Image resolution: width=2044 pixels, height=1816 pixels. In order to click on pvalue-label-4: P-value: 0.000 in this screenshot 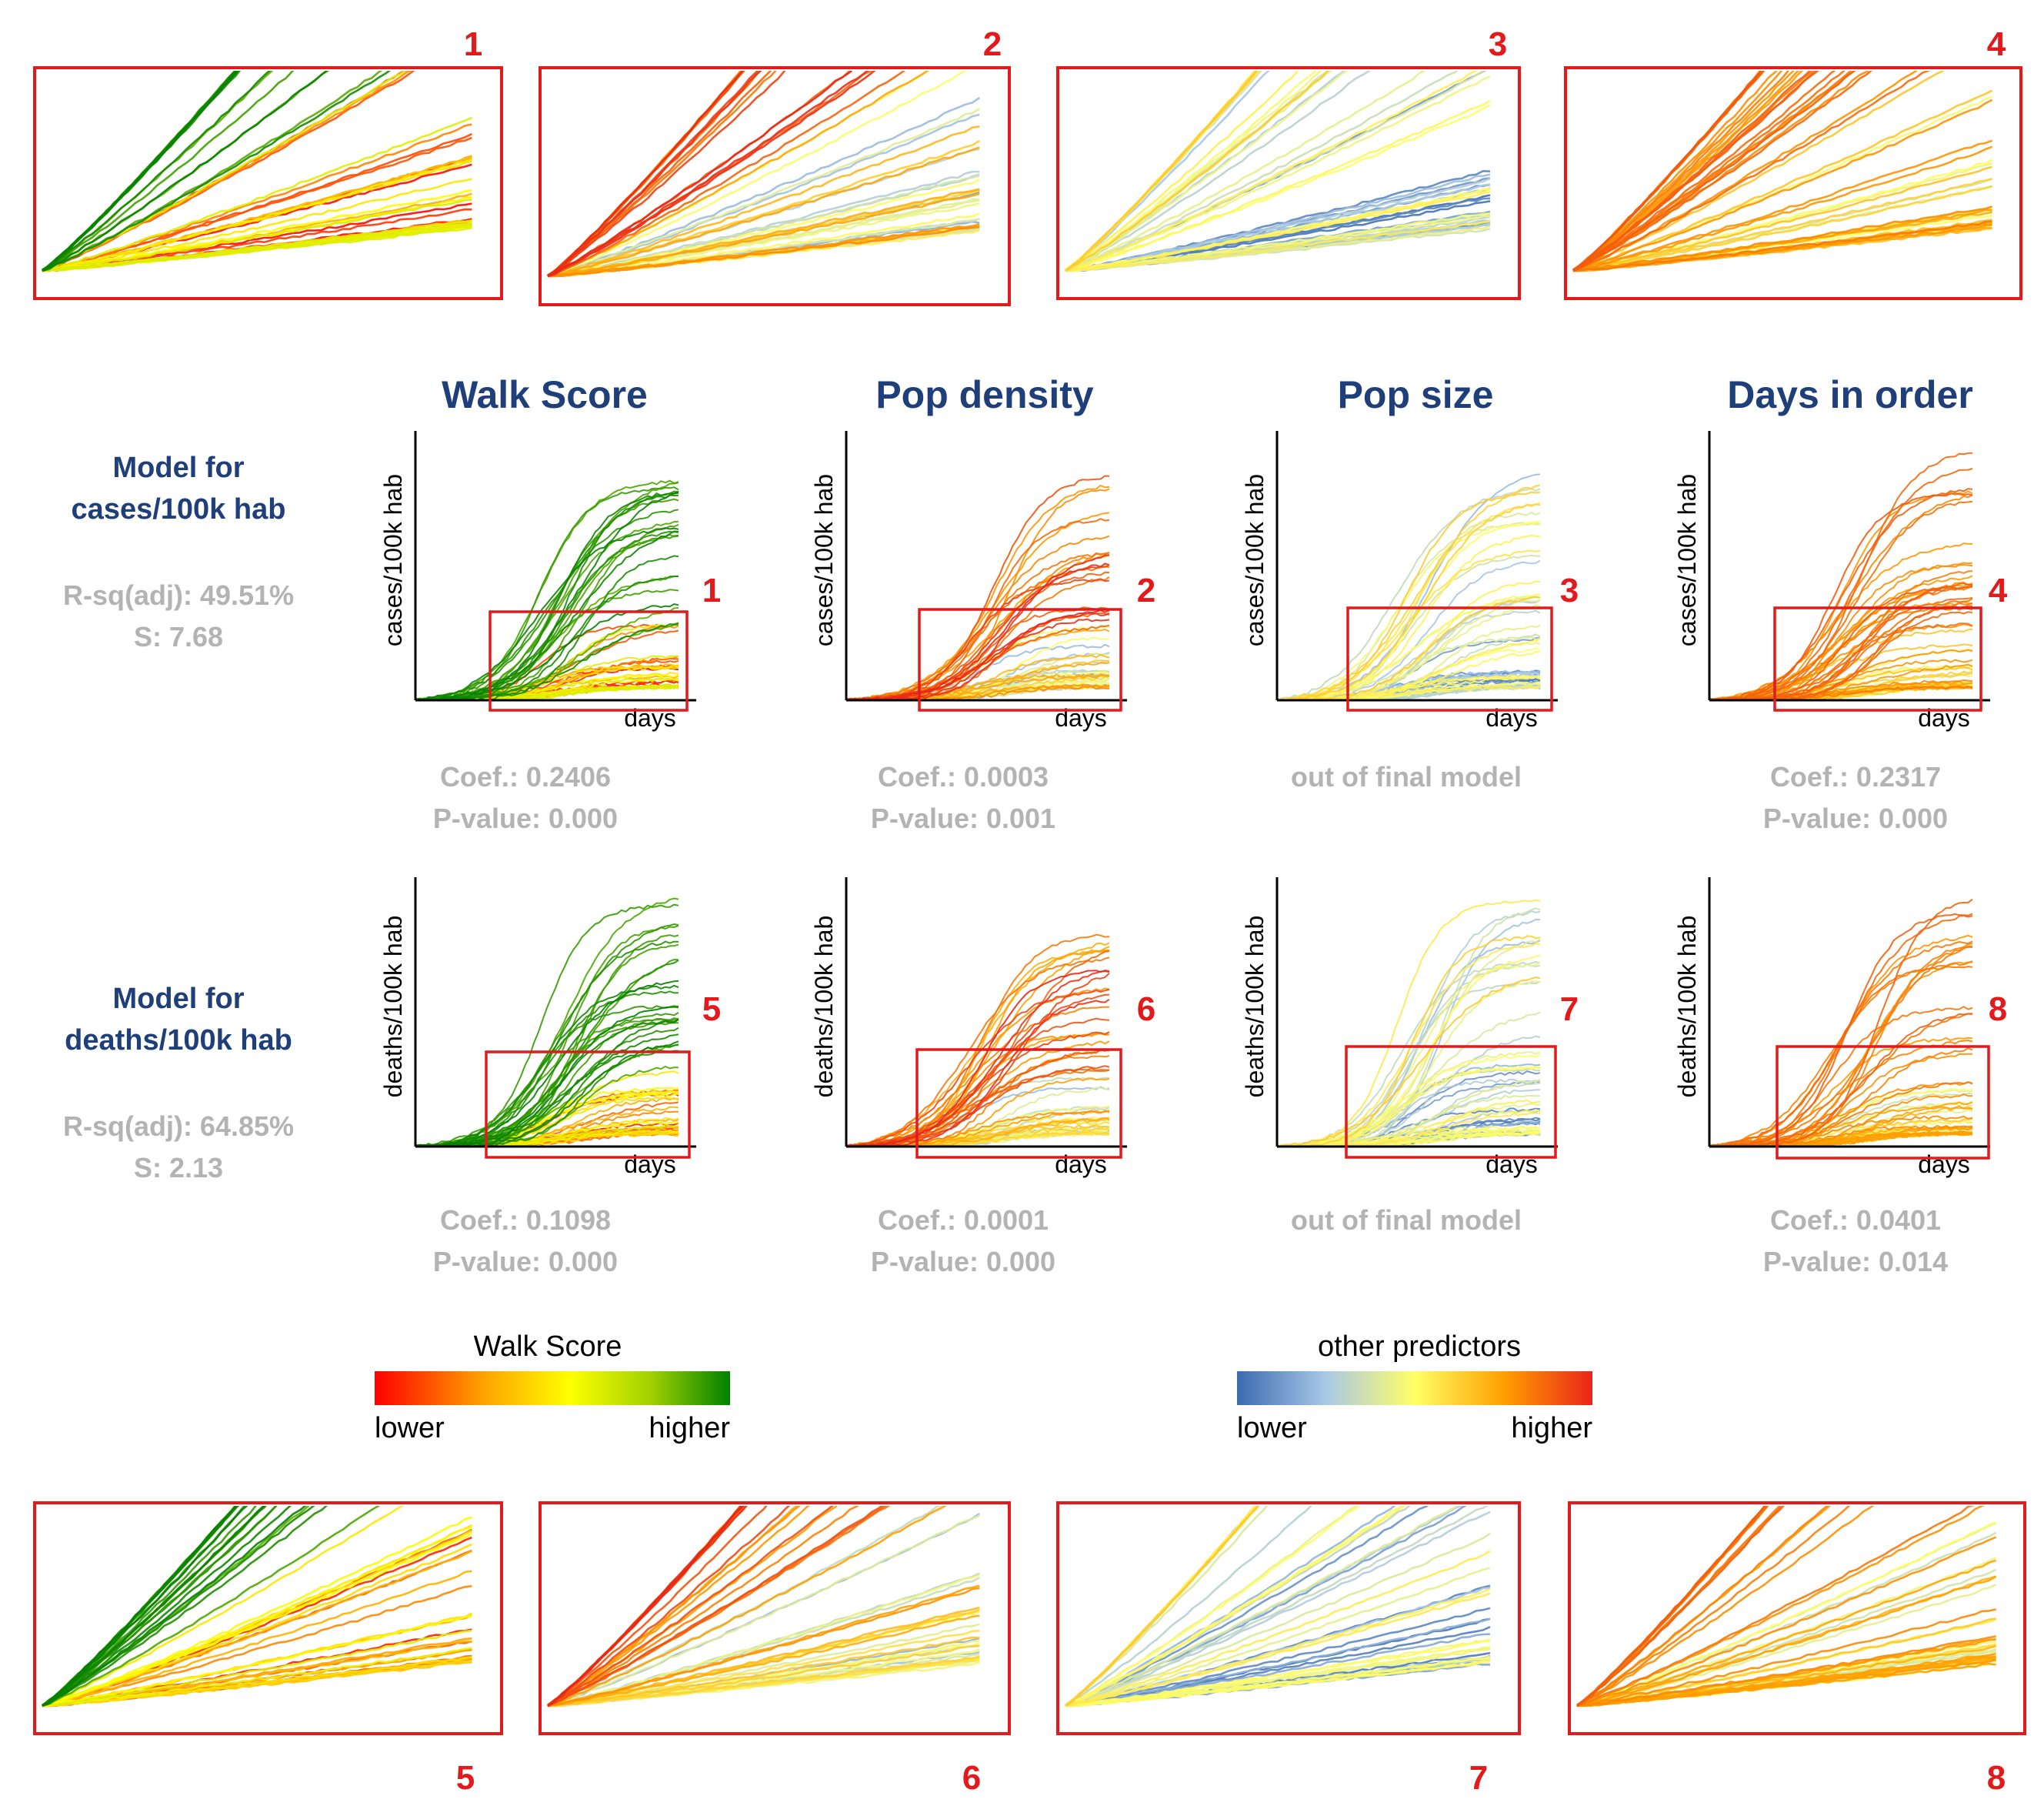, I will do `click(1855, 819)`.